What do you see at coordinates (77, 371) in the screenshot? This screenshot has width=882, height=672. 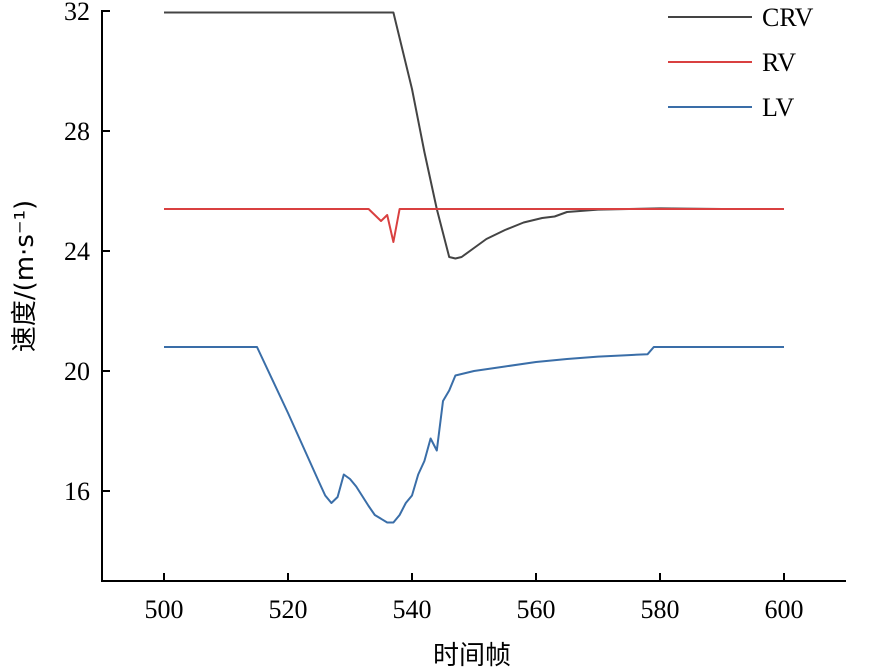 I see `y-tick-label: 20` at bounding box center [77, 371].